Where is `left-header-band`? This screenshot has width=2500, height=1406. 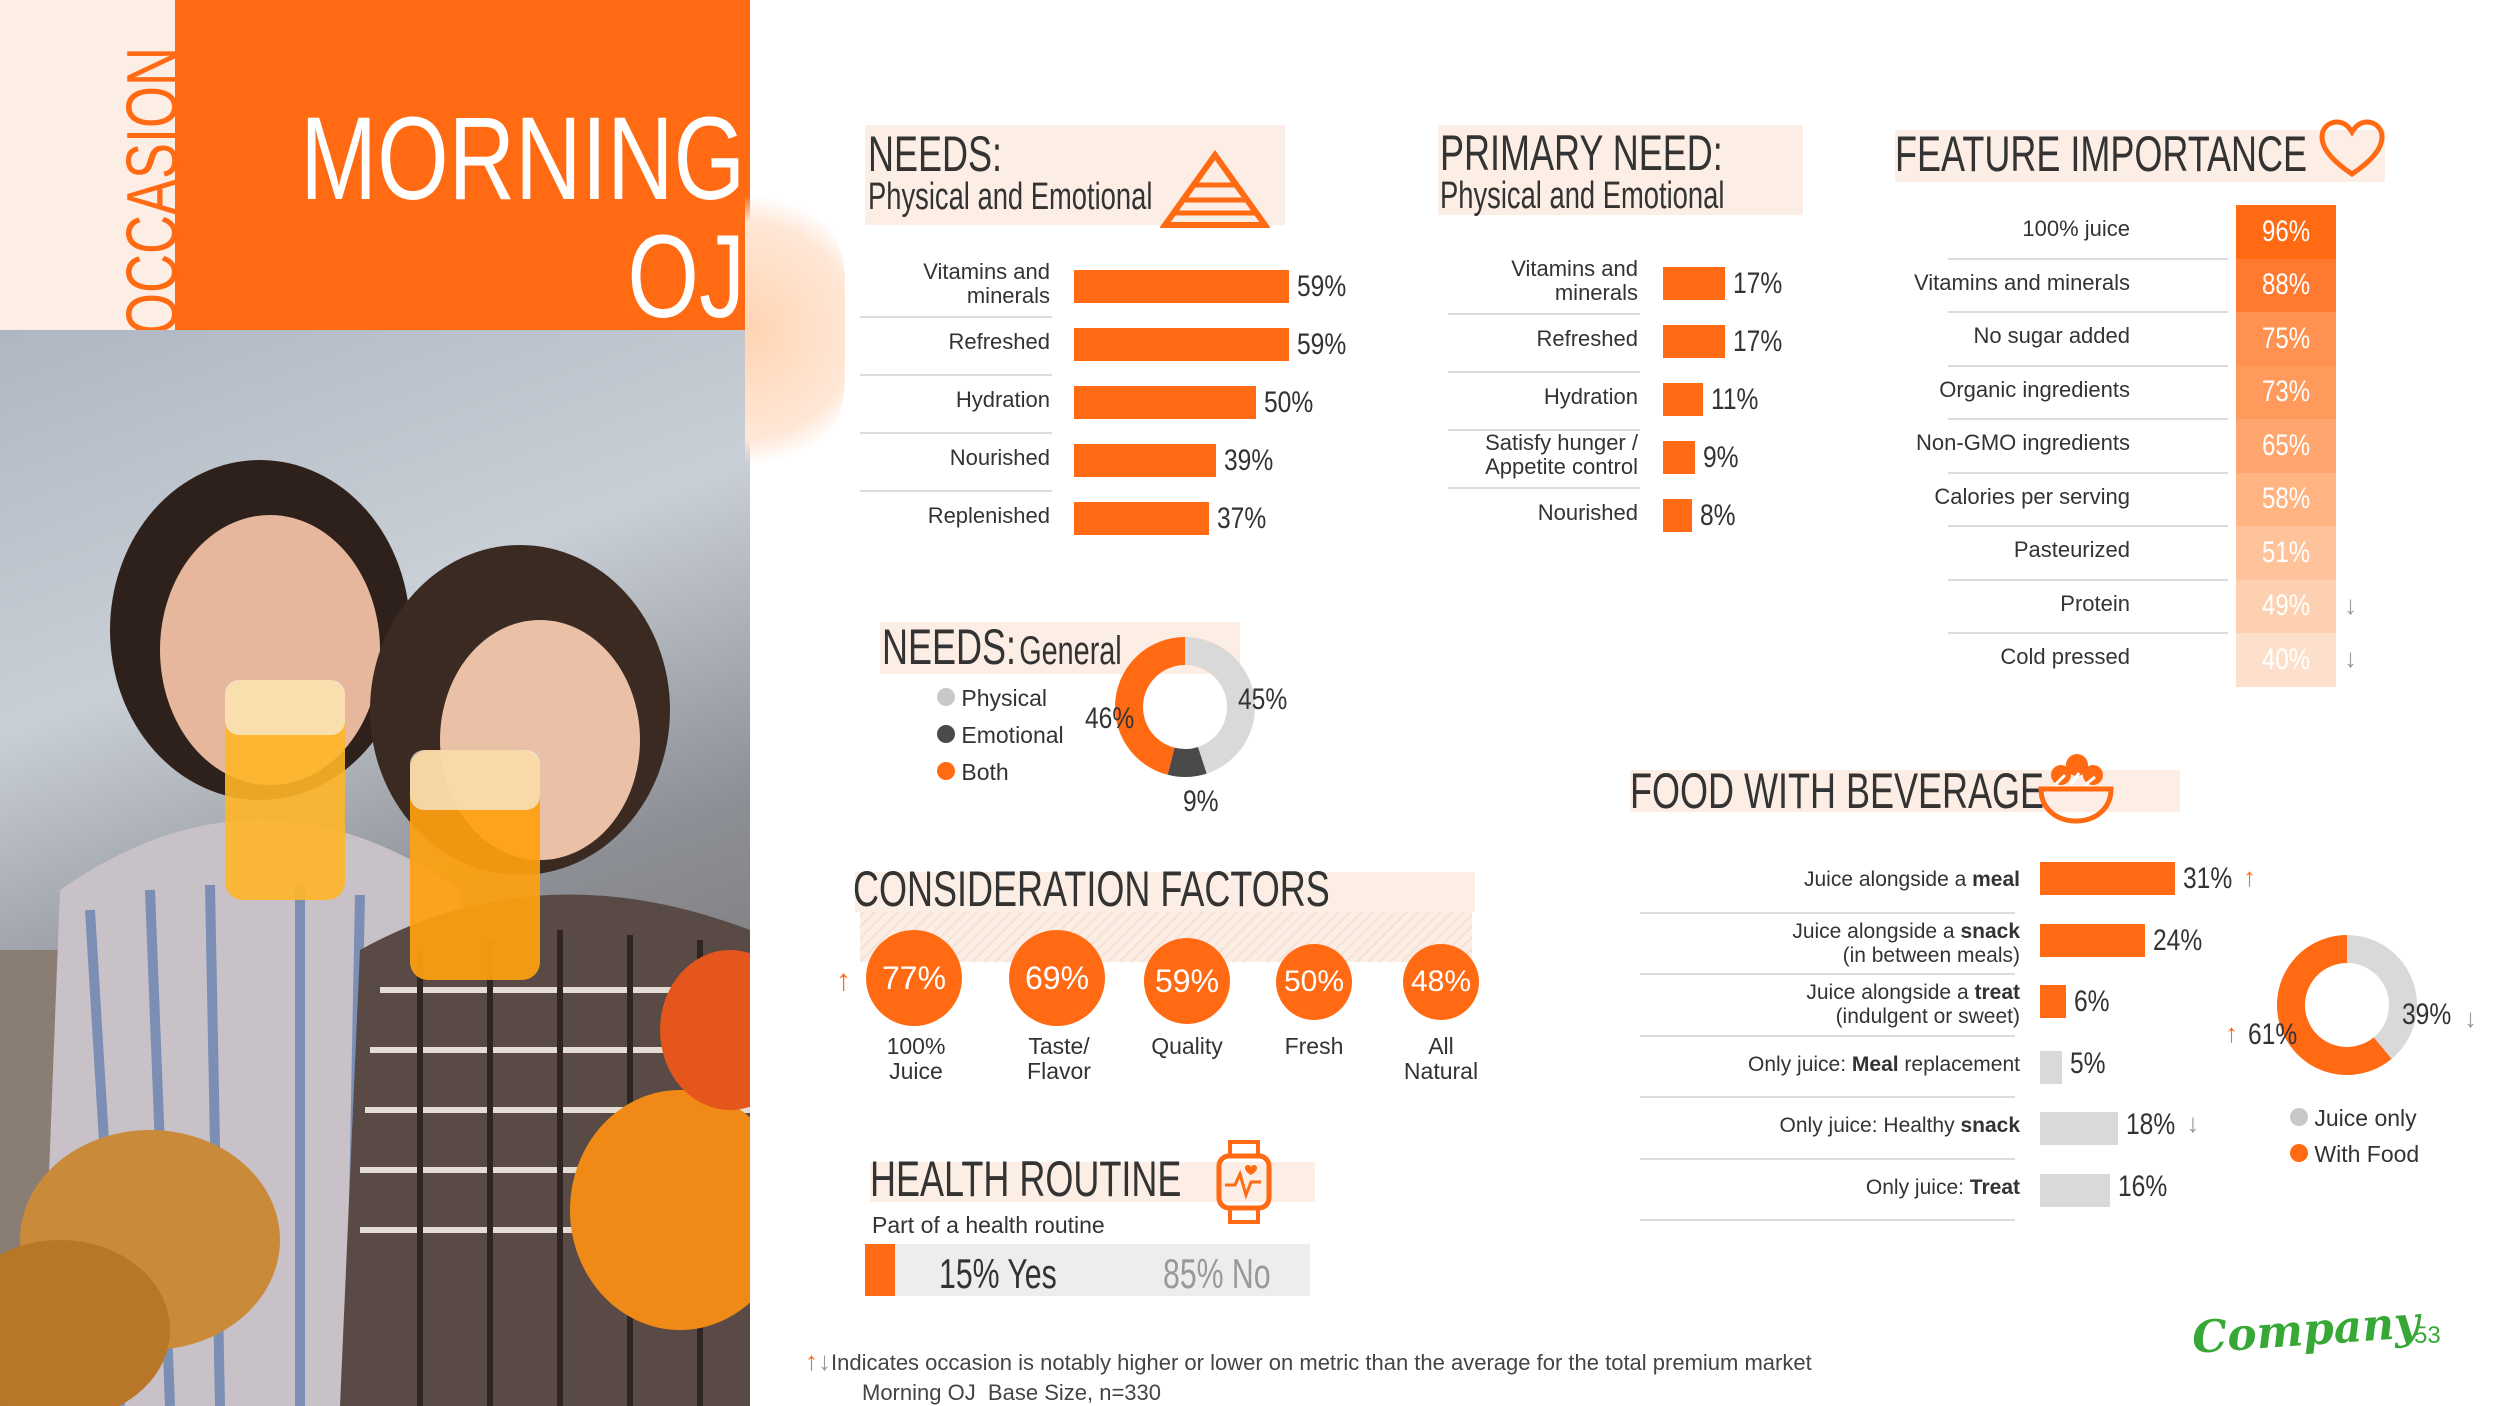 left-header-band is located at coordinates (87, 165).